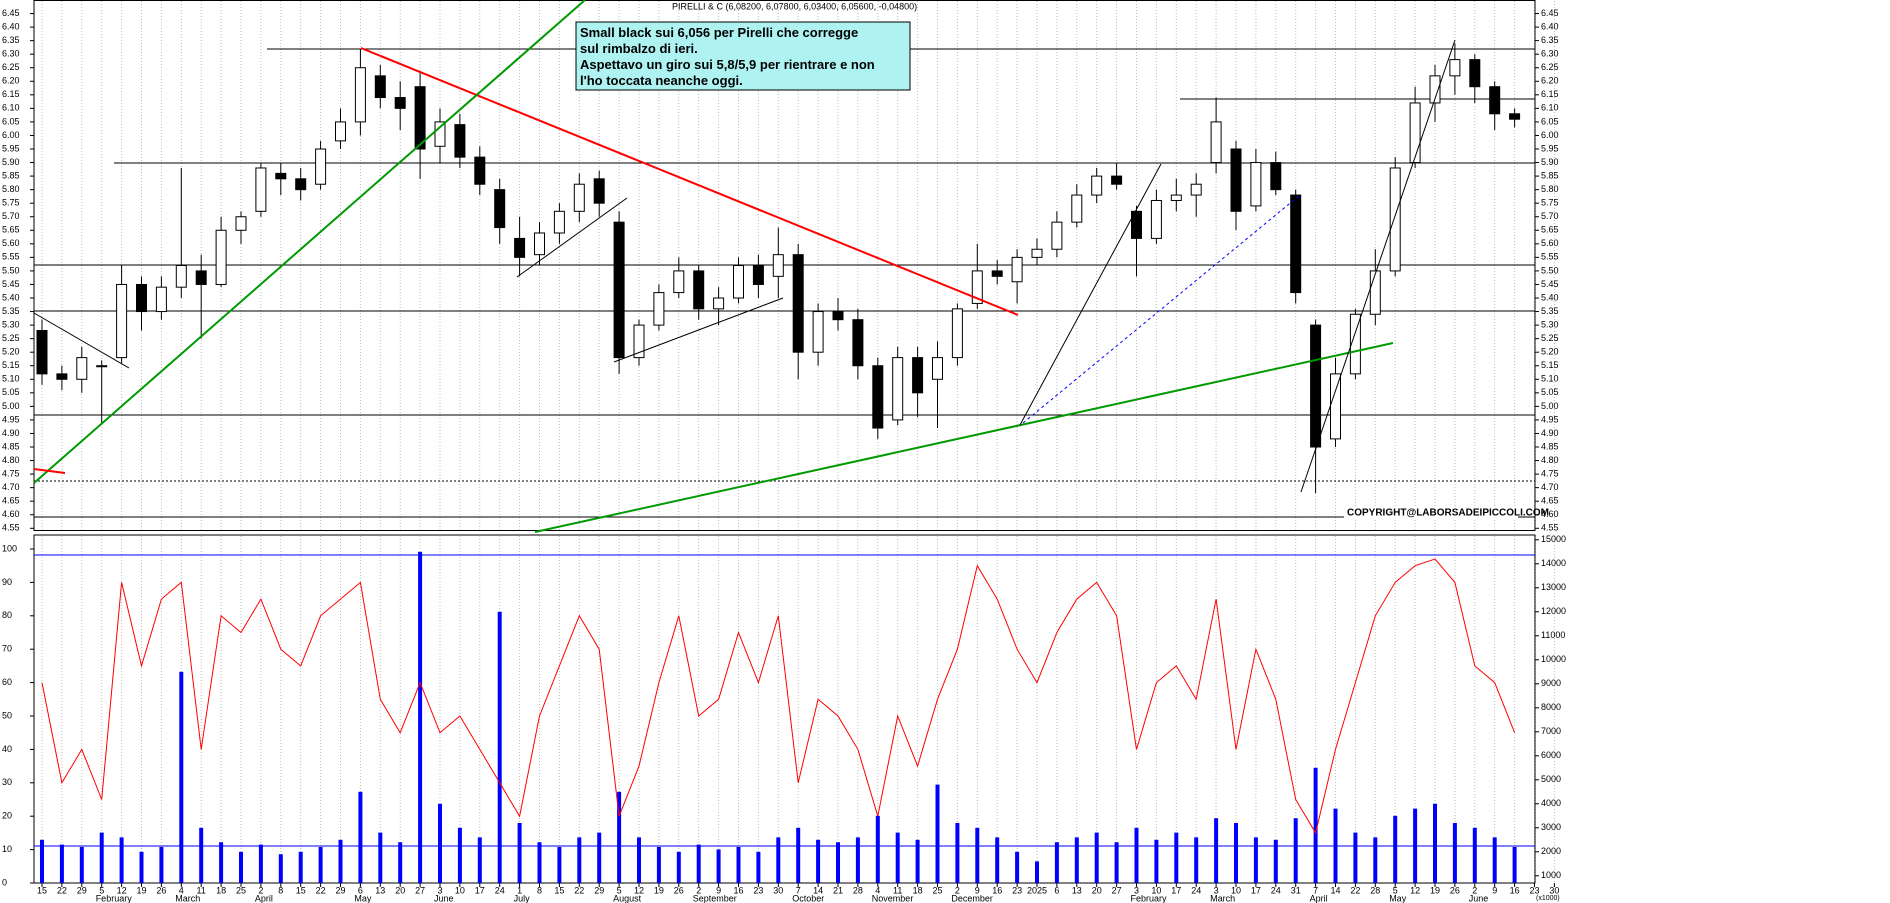 The width and height of the screenshot is (1890, 903). What do you see at coordinates (1551, 755) in the screenshot?
I see `volume-tick-label: 6000` at bounding box center [1551, 755].